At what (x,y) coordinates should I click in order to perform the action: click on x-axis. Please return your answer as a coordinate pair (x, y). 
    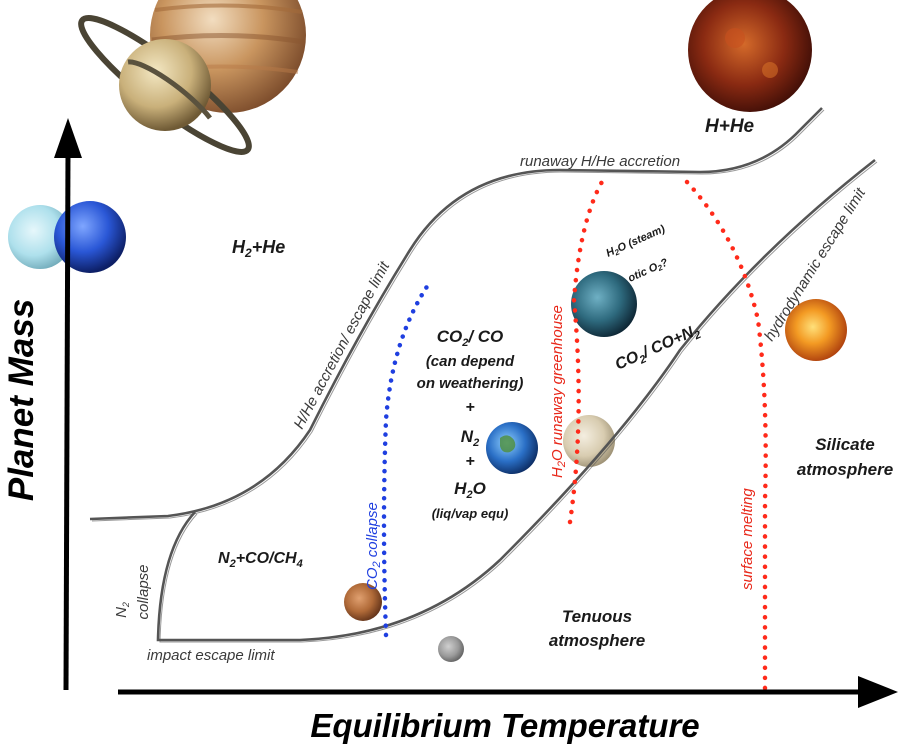
    Looking at the image, I should click on (508, 692).